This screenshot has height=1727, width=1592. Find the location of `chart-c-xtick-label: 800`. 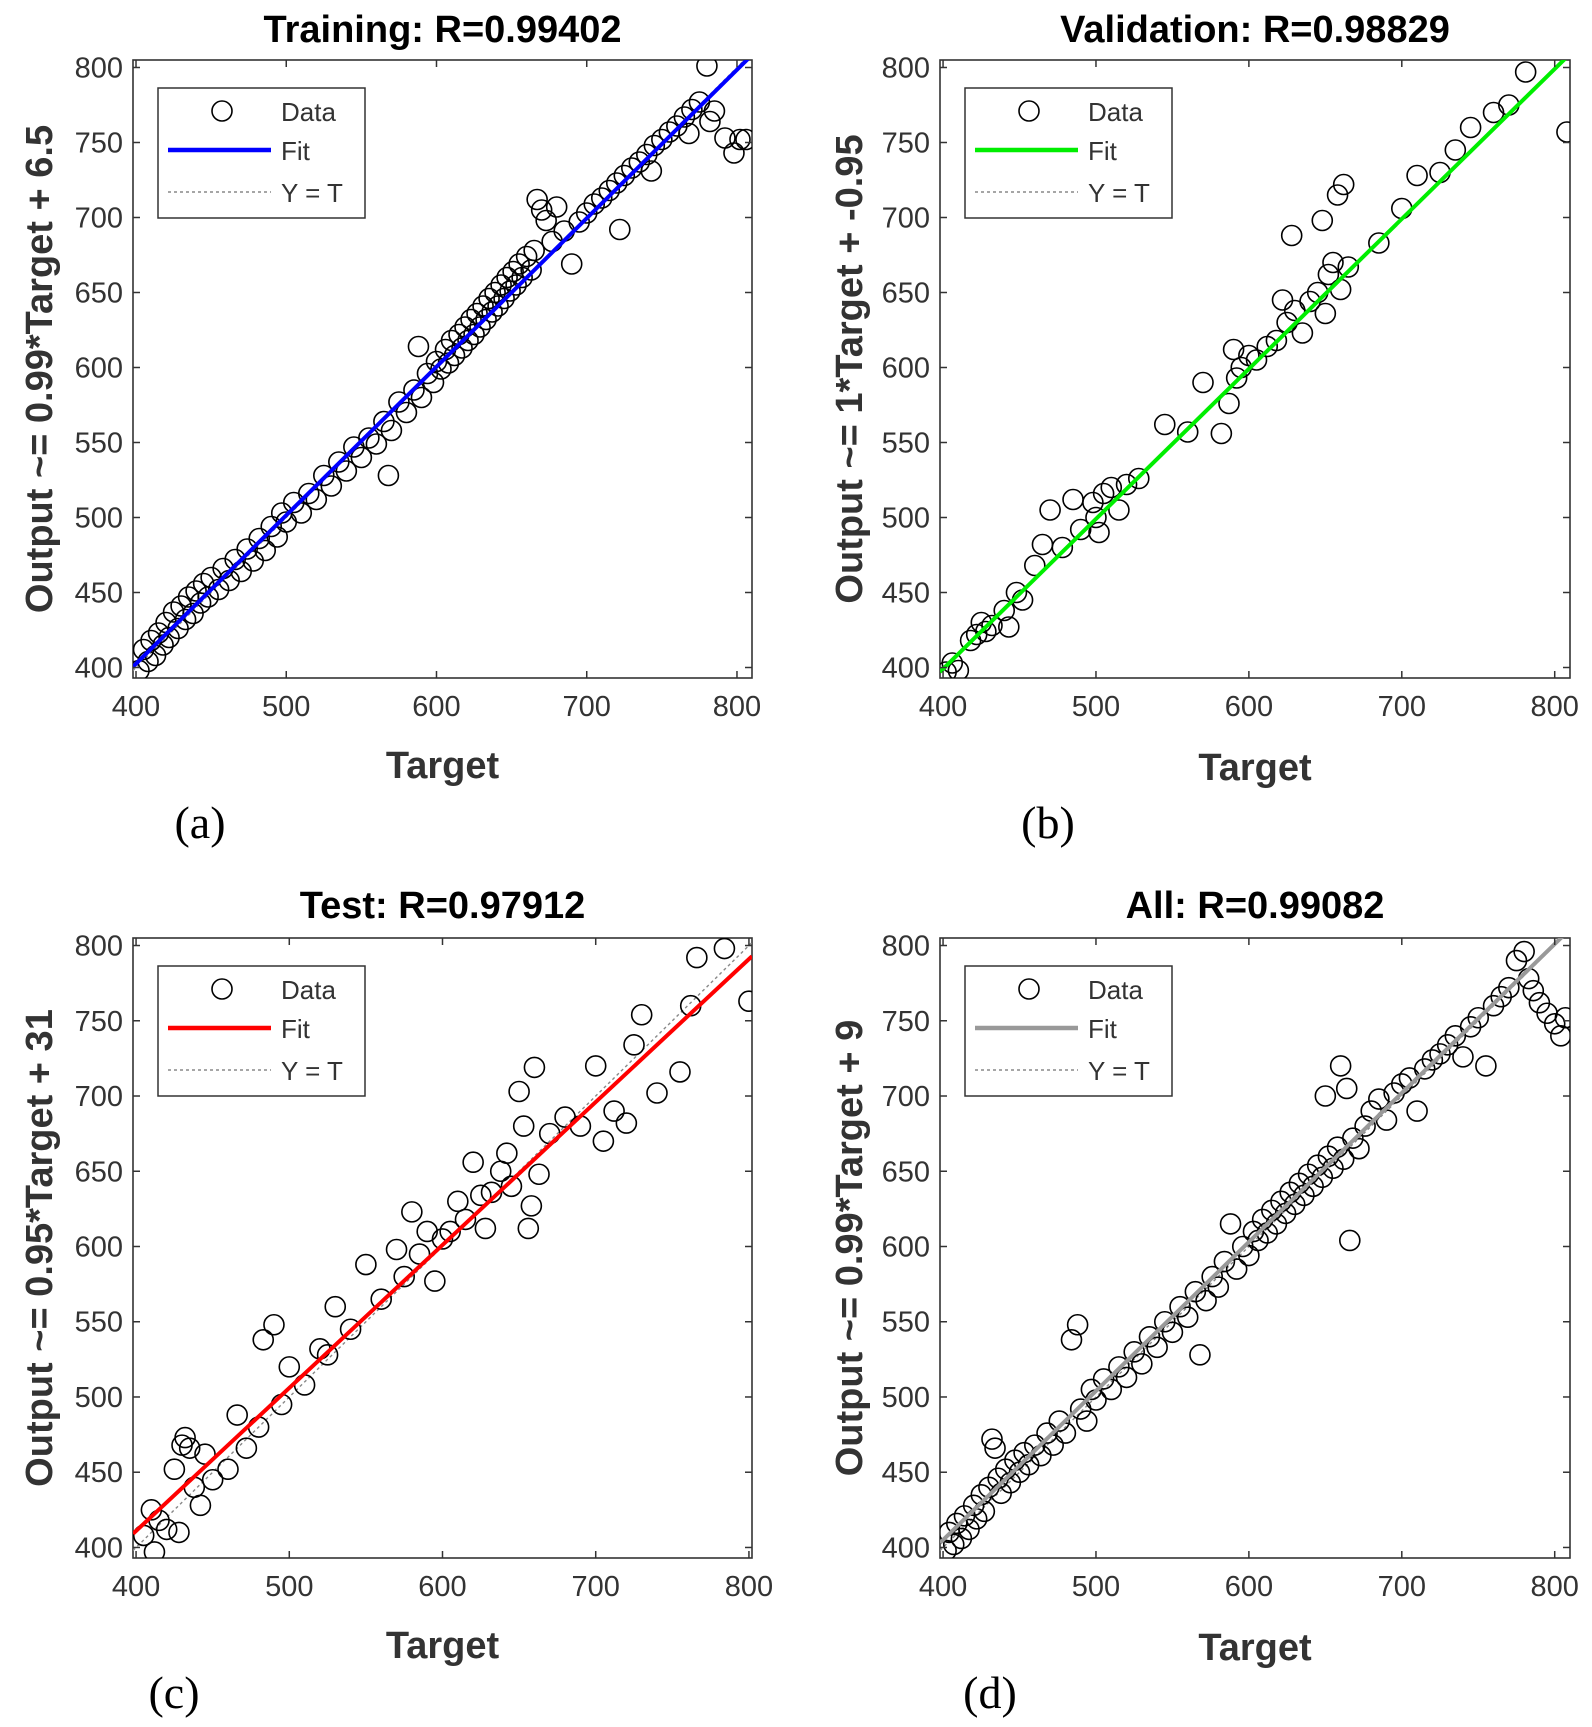

chart-c-xtick-label: 800 is located at coordinates (749, 1587).